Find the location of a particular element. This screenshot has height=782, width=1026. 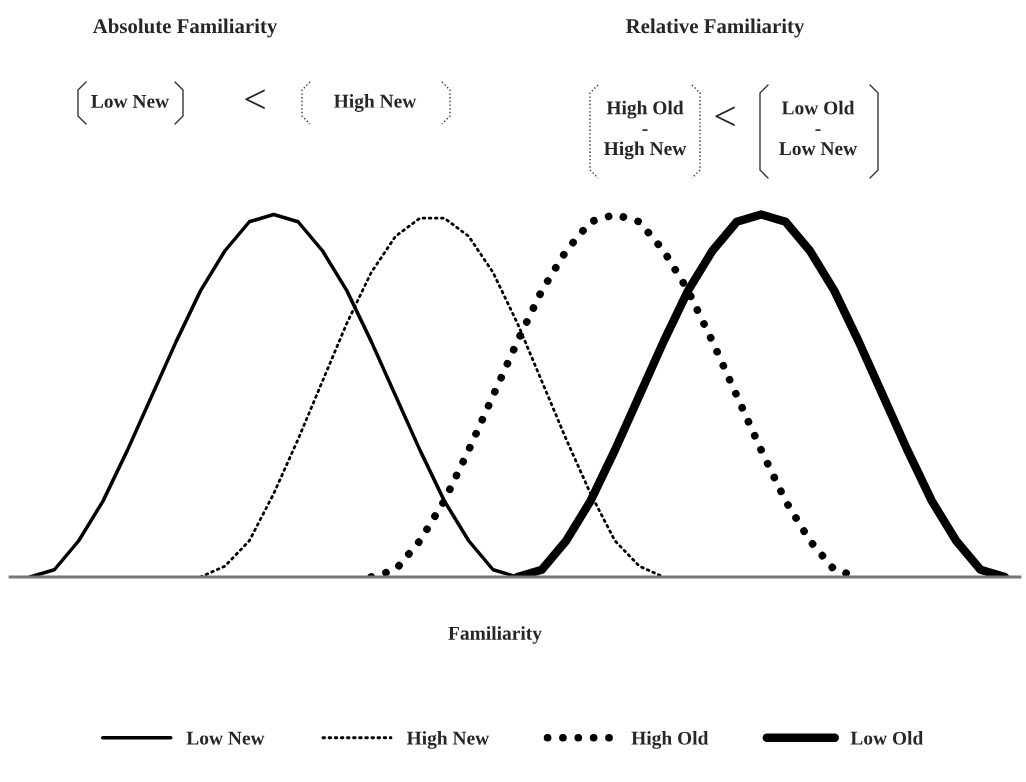

x-axis-title: Familiarity is located at coordinates (495, 635).